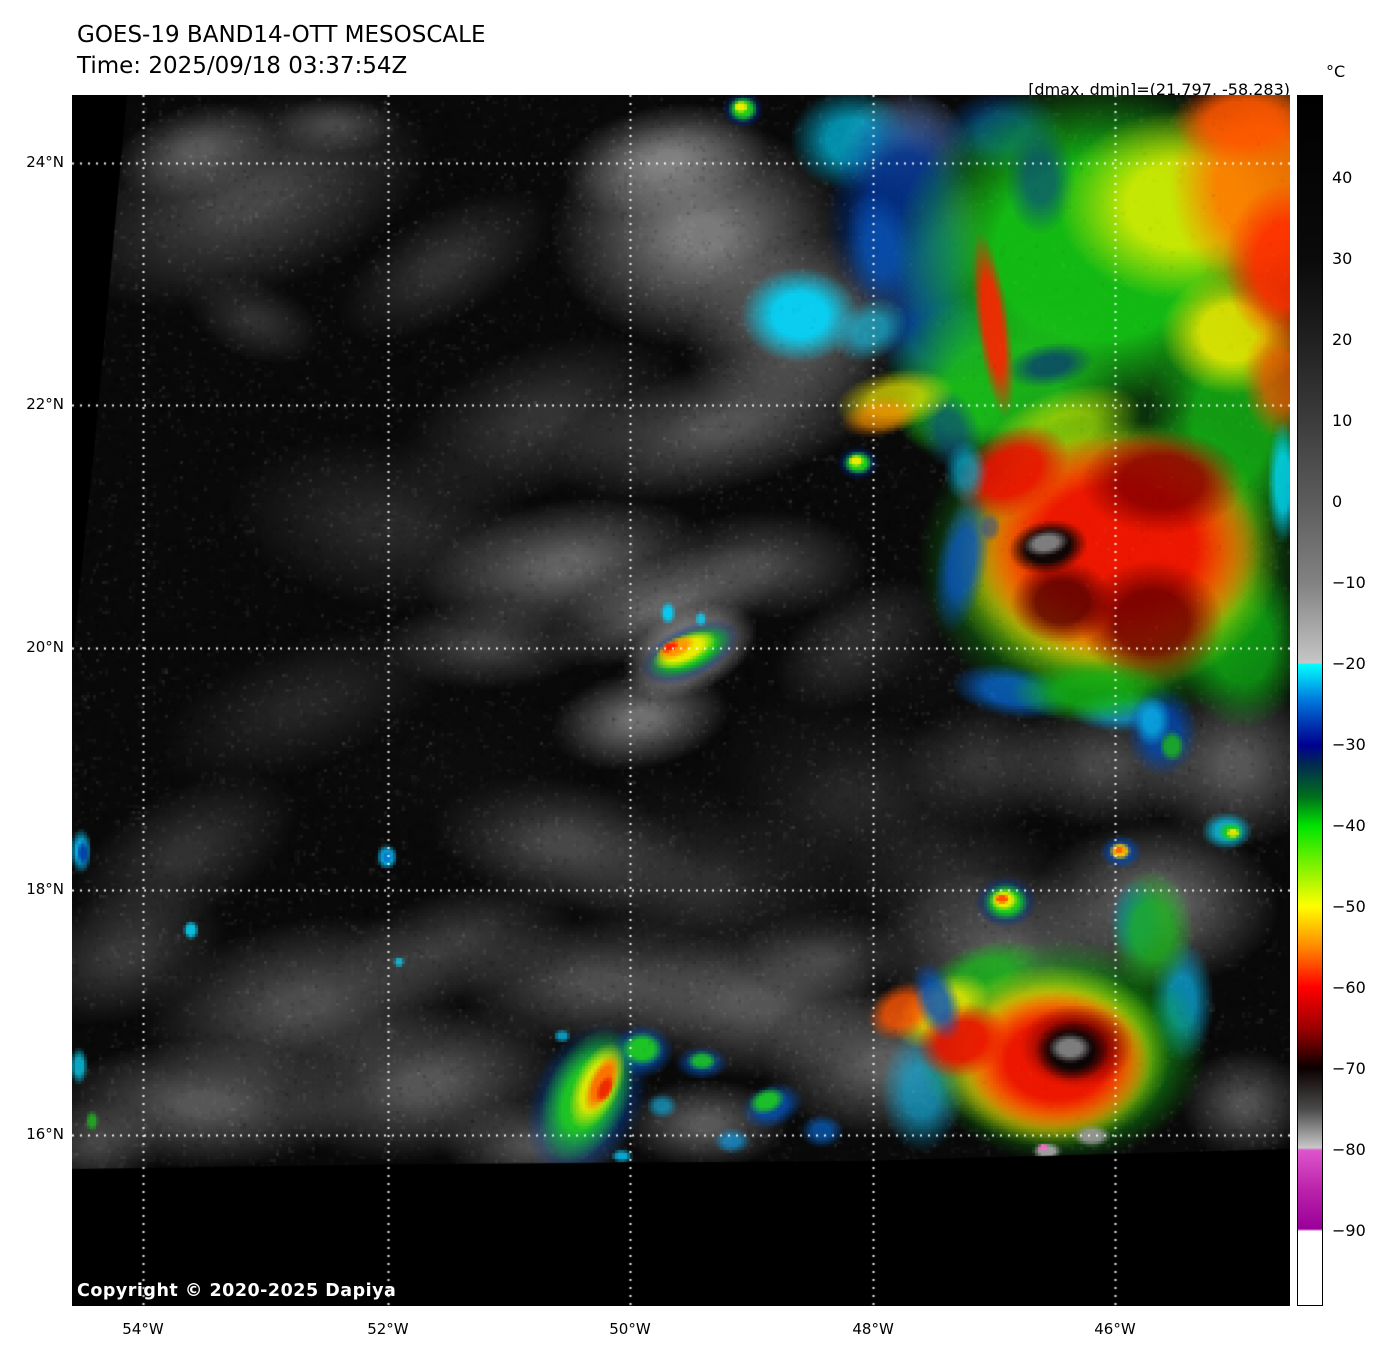 Image resolution: width=1390 pixels, height=1359 pixels. I want to click on colorbar-tick-label: 20, so click(1342, 339).